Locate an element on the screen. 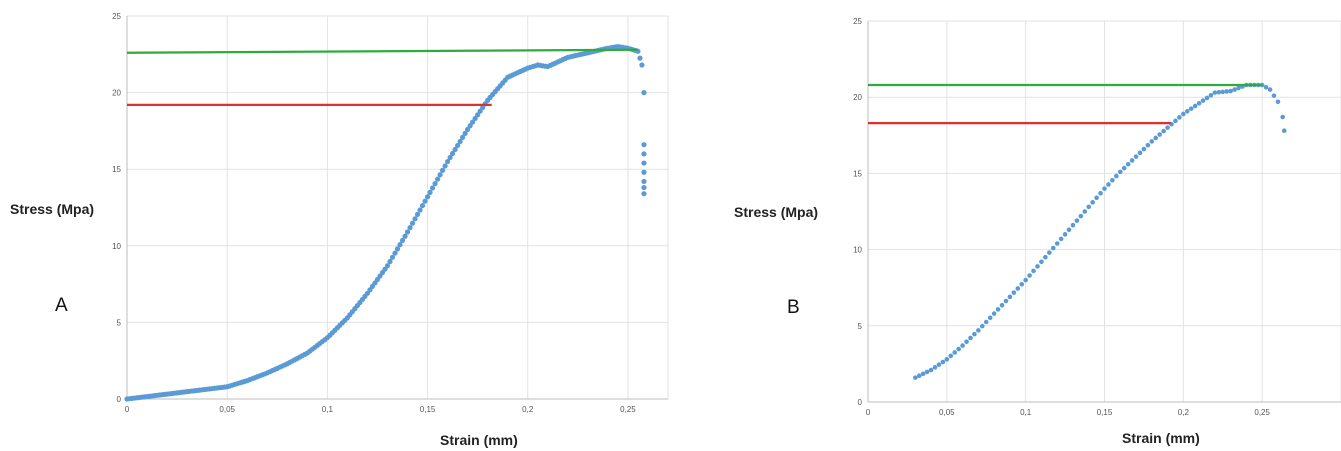  x-tick-label: 0,2 is located at coordinates (1184, 412).